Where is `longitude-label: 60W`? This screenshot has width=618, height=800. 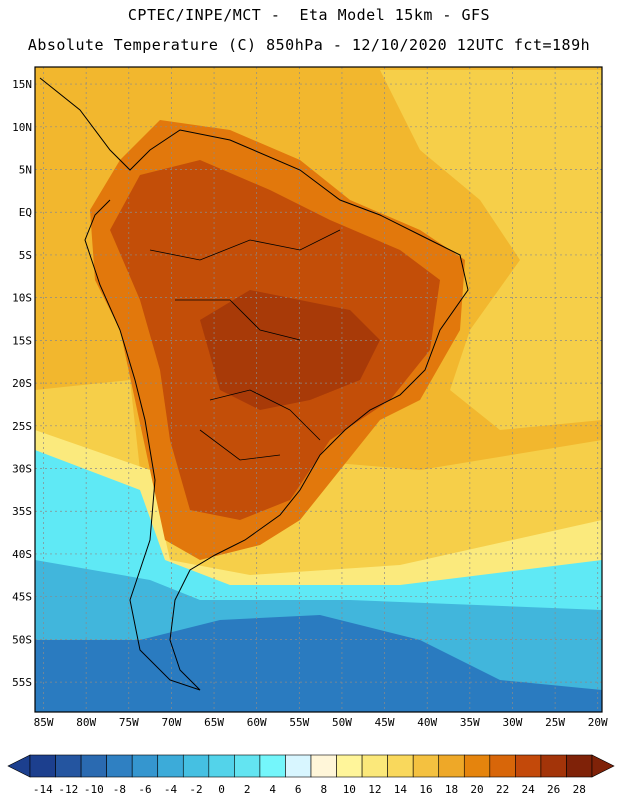
longitude-label: 60W is located at coordinates (257, 722).